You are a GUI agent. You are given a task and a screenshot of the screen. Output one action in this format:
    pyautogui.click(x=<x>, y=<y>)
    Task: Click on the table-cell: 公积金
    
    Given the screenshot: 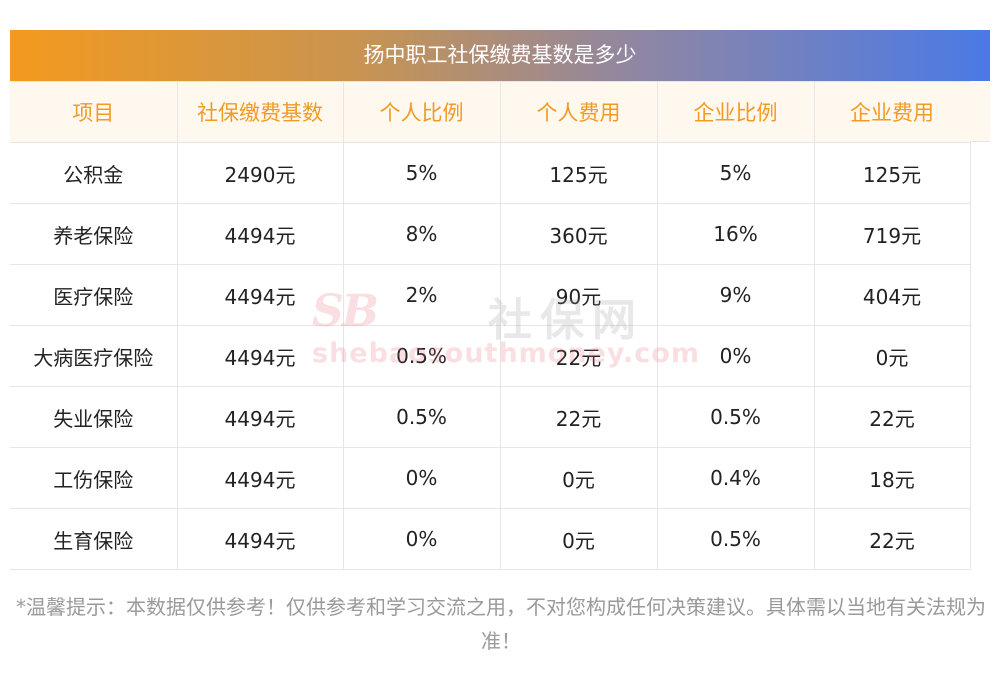 What is the action you would take?
    pyautogui.click(x=94, y=173)
    